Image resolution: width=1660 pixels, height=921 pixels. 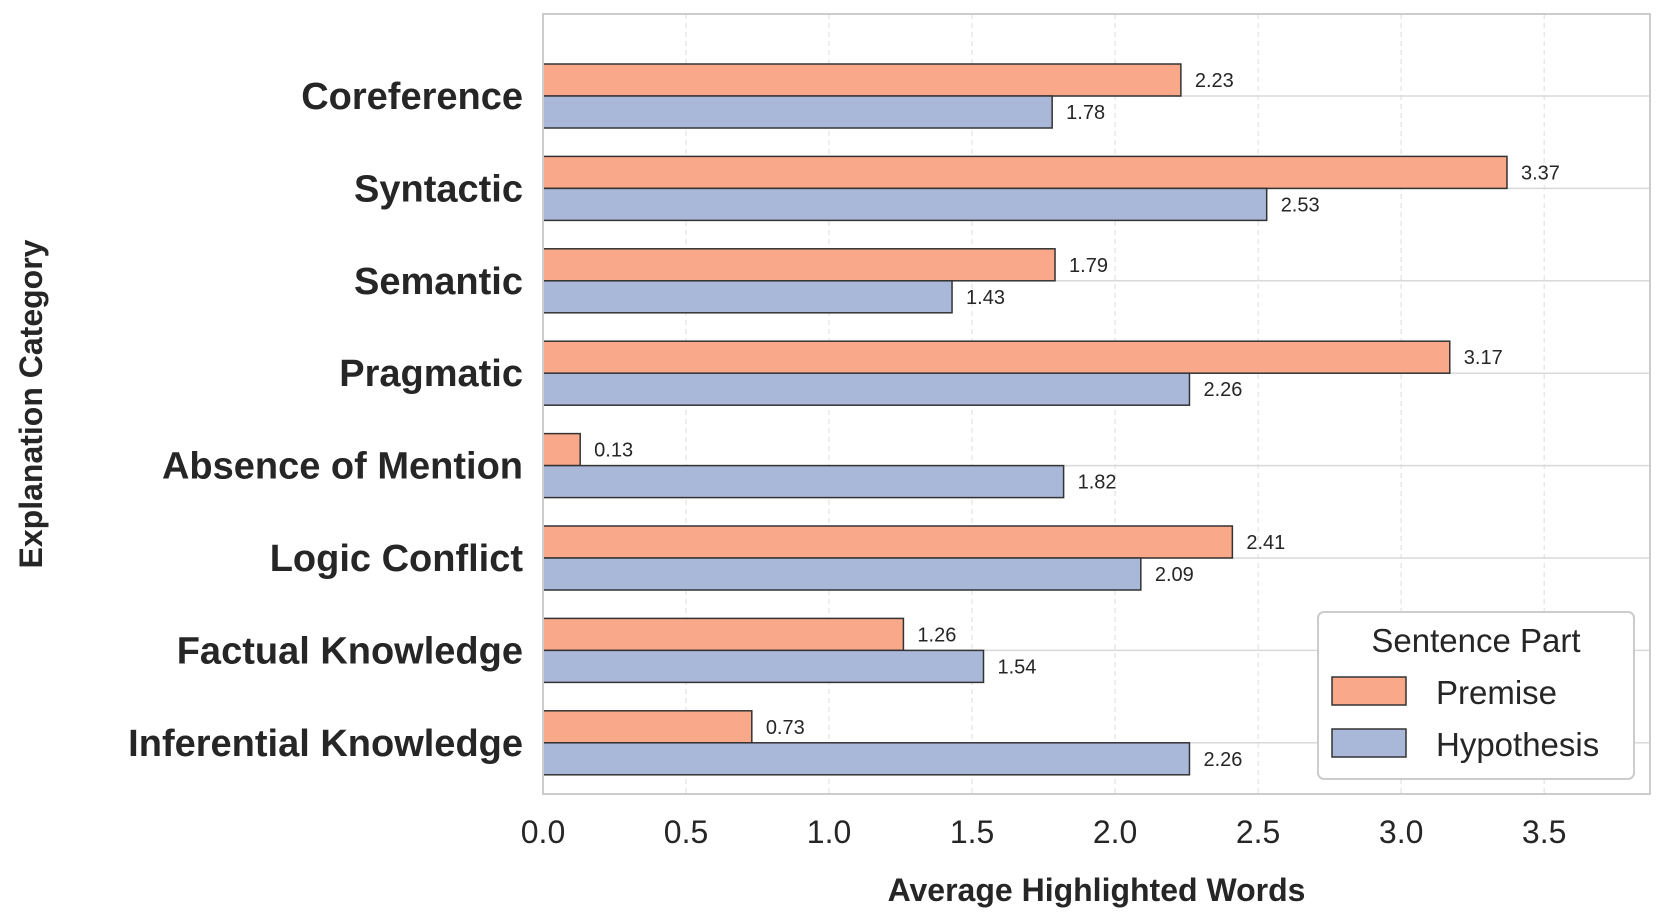 I want to click on value-label-hypothesis-pragmatic: 2.26, so click(x=1222, y=390).